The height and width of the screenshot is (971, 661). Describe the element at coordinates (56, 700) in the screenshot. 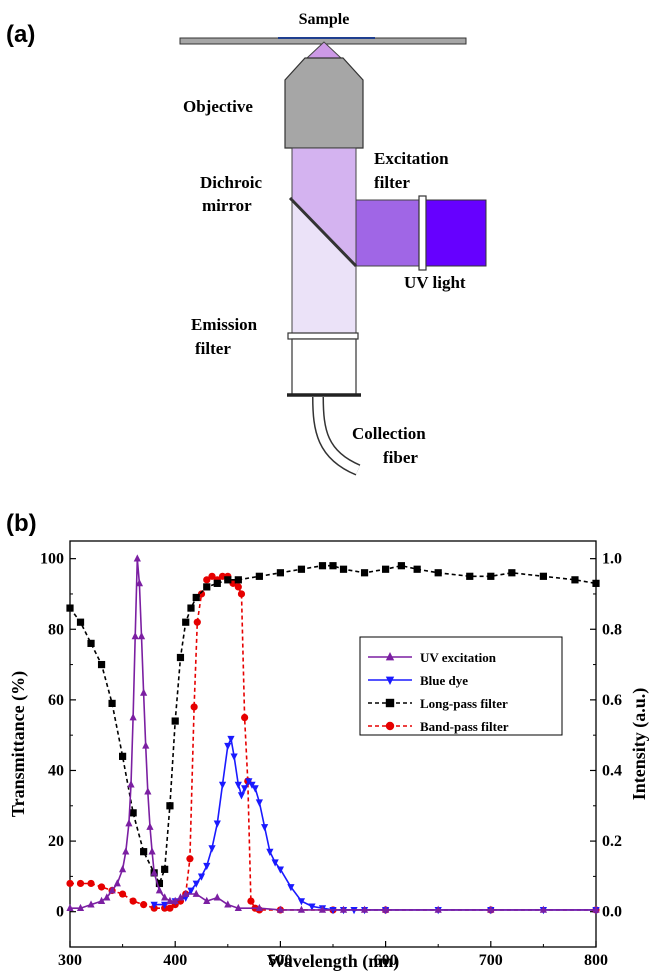

I see `y-tick-label: 60` at that location.